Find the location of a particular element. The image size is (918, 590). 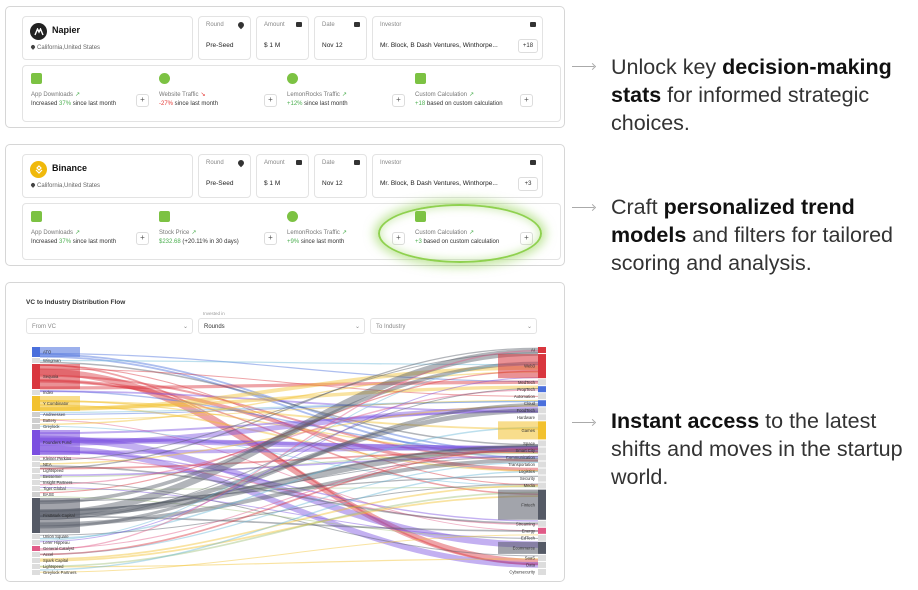

investor-more-badge: +18 is located at coordinates (528, 46).